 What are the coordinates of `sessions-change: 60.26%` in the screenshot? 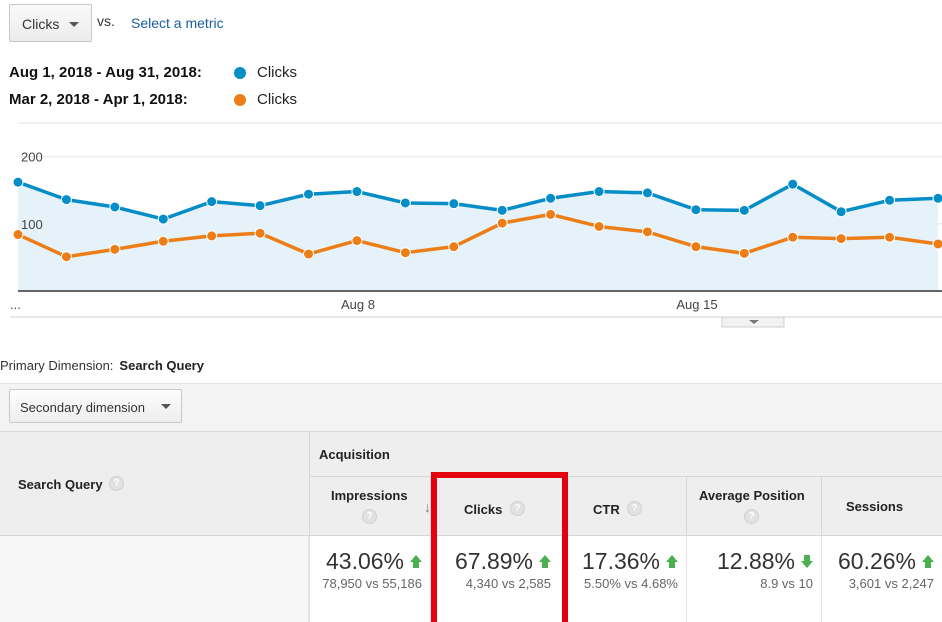 It's located at (886, 561).